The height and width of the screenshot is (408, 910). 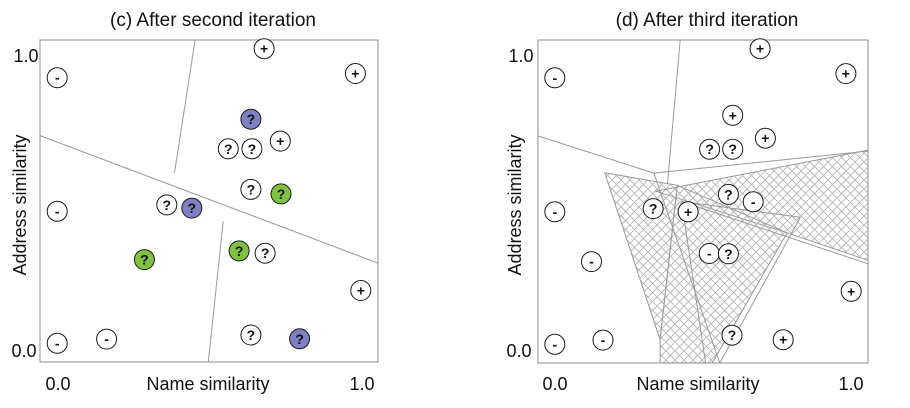 I want to click on panel-c-title: (c) After second iteration, so click(x=213, y=20).